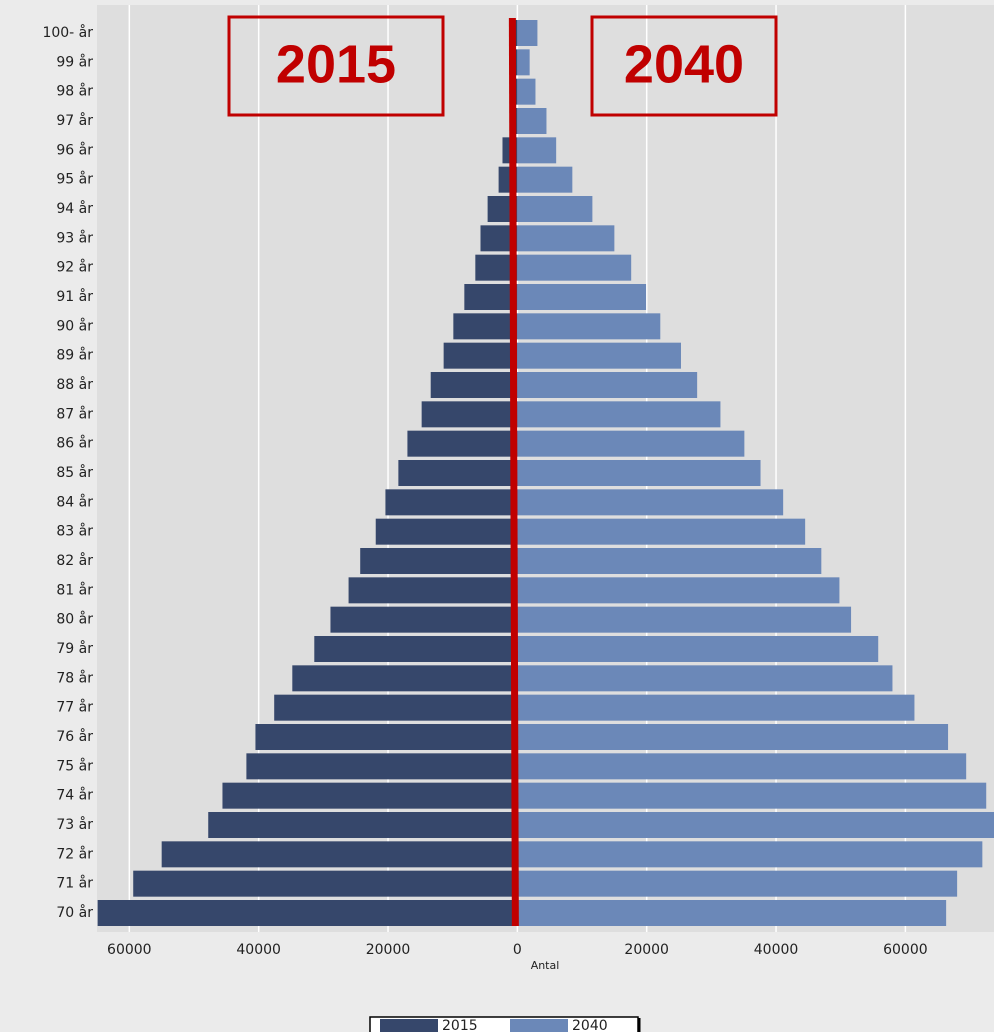 This screenshot has height=1032, width=994. I want to click on y-tick-label: 99 år, so click(74, 61).